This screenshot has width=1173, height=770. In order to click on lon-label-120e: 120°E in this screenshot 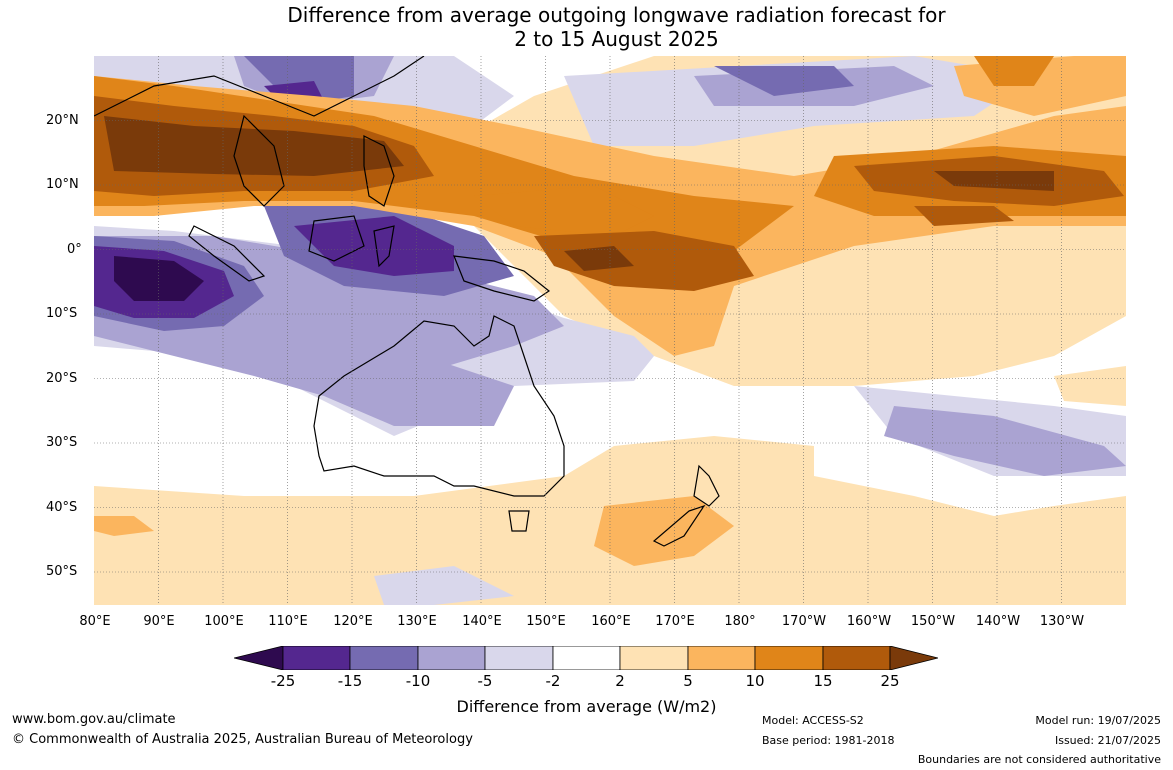, I will do `click(353, 621)`.